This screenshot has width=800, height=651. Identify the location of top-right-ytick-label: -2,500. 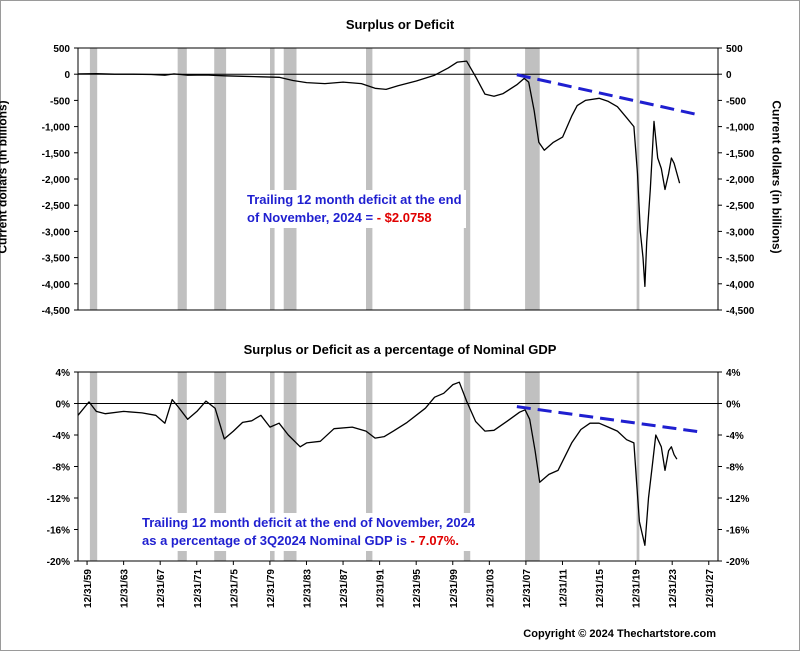
(740, 206).